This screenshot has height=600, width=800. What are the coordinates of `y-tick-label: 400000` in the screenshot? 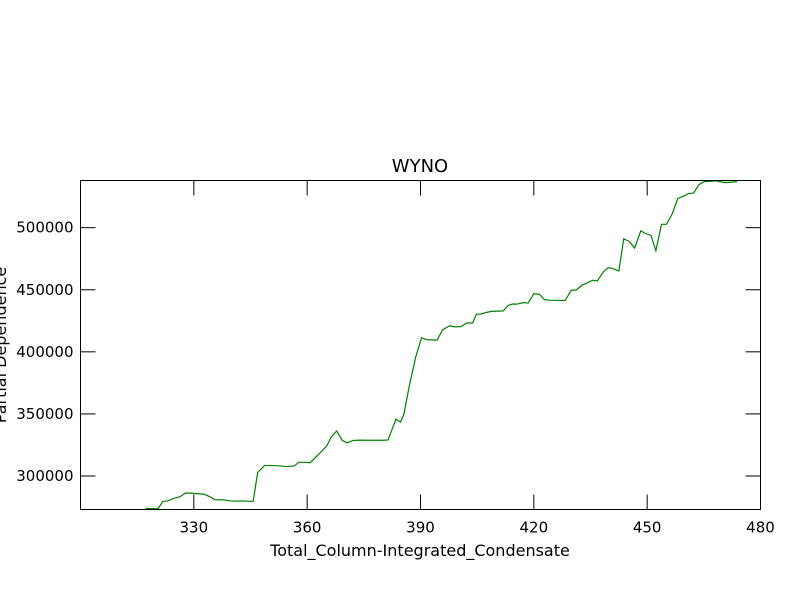 It's located at (44, 352).